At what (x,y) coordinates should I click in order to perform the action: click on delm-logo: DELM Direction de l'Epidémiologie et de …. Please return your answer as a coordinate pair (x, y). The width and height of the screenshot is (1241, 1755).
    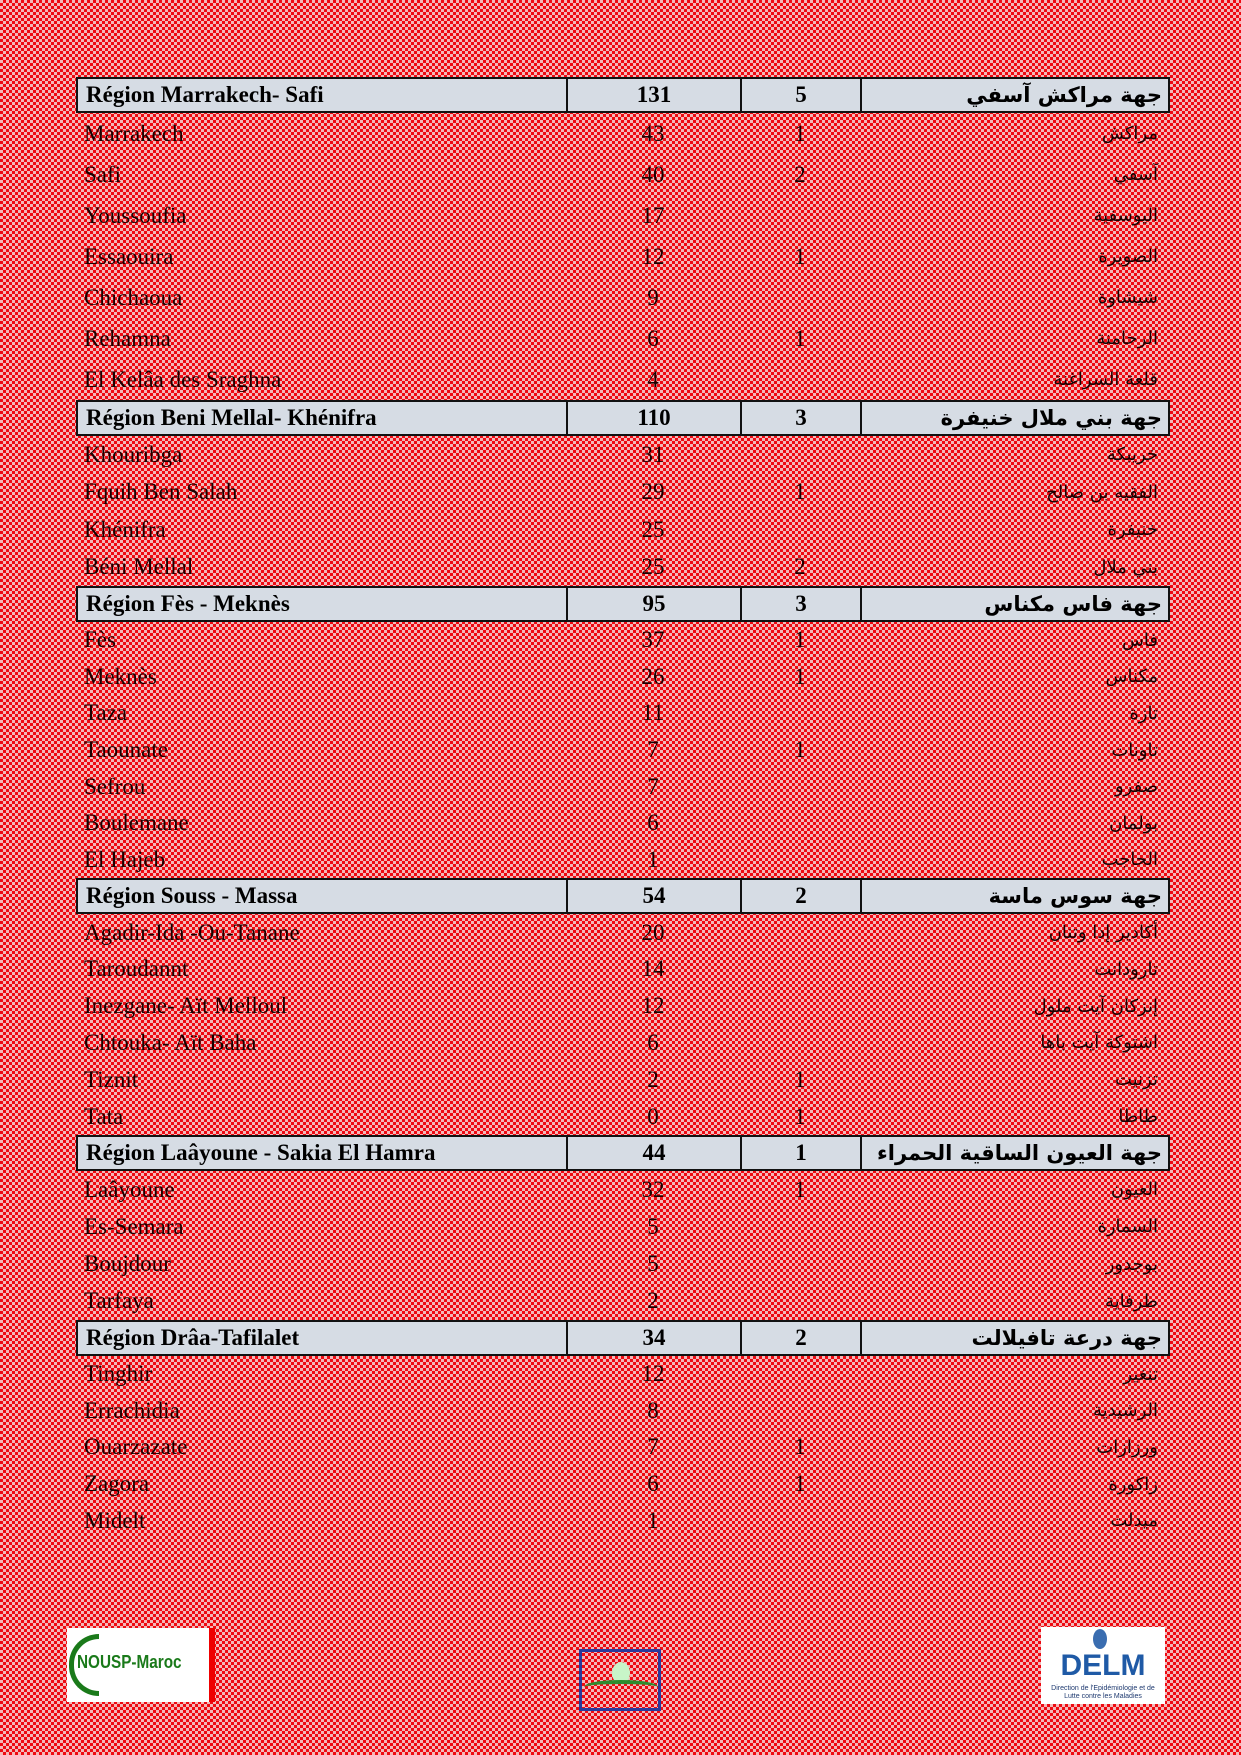
    Looking at the image, I should click on (1103, 1665).